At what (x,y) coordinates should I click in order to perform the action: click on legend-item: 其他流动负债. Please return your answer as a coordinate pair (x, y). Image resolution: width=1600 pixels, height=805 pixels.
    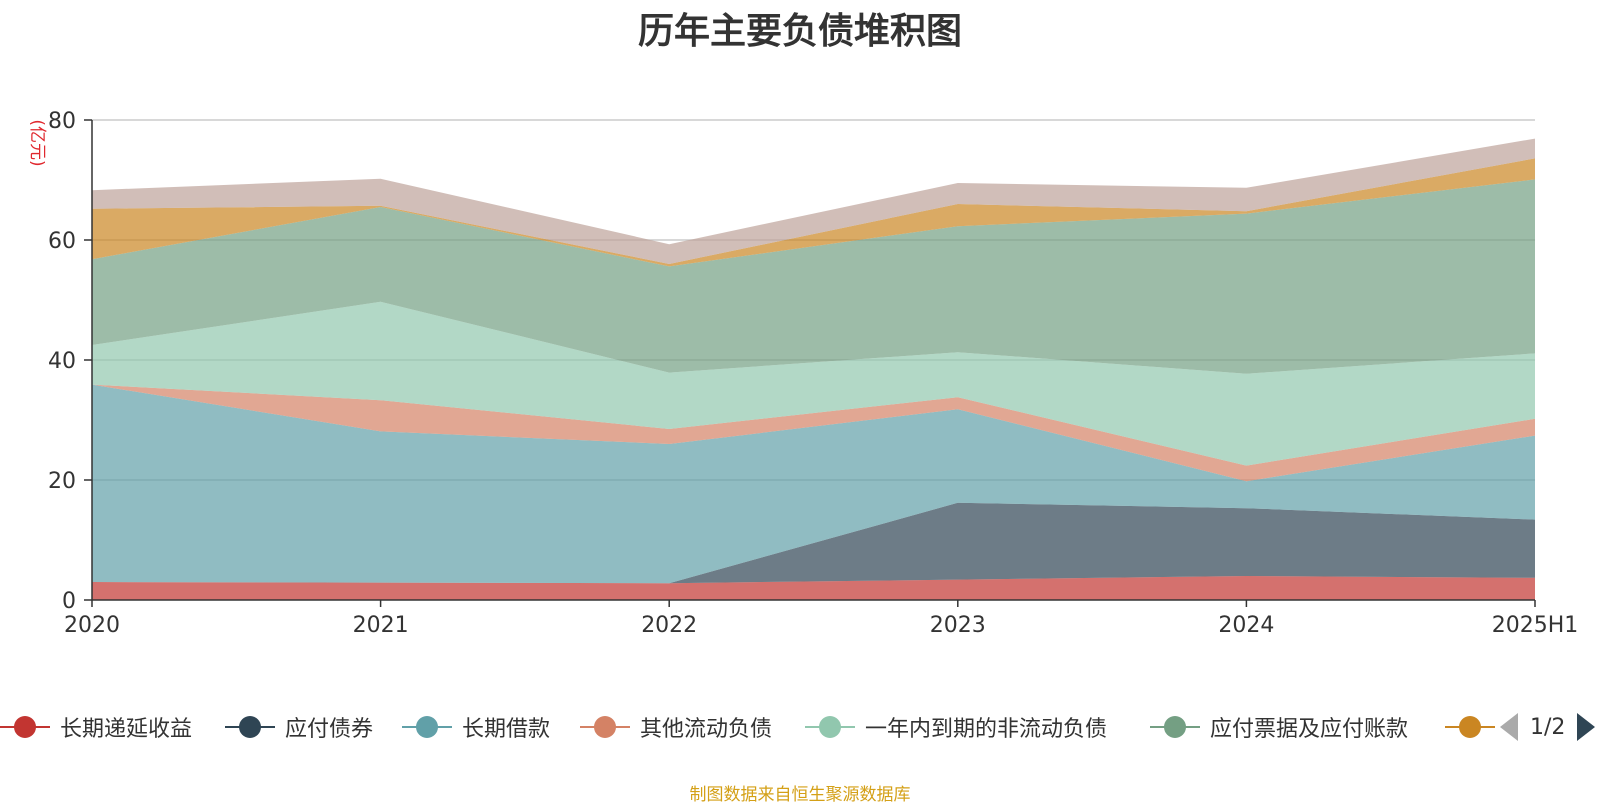
    Looking at the image, I should click on (676, 727).